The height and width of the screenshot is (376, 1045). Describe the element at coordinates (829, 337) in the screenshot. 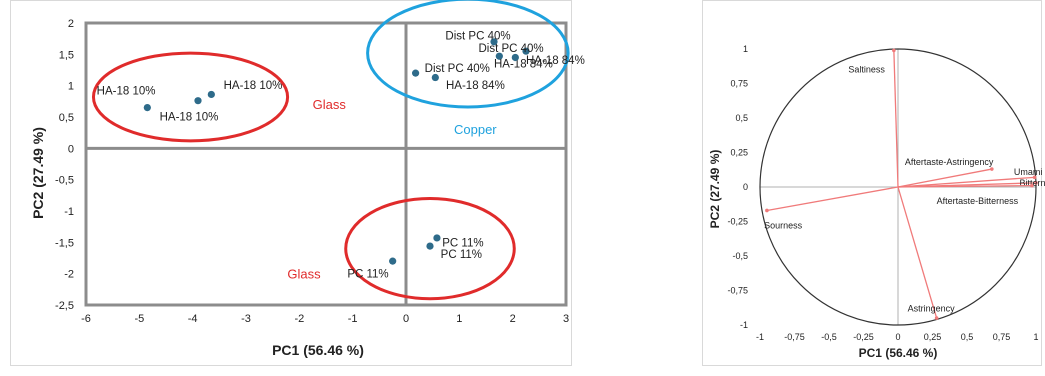

I see `x-tick-label: -0,5` at that location.